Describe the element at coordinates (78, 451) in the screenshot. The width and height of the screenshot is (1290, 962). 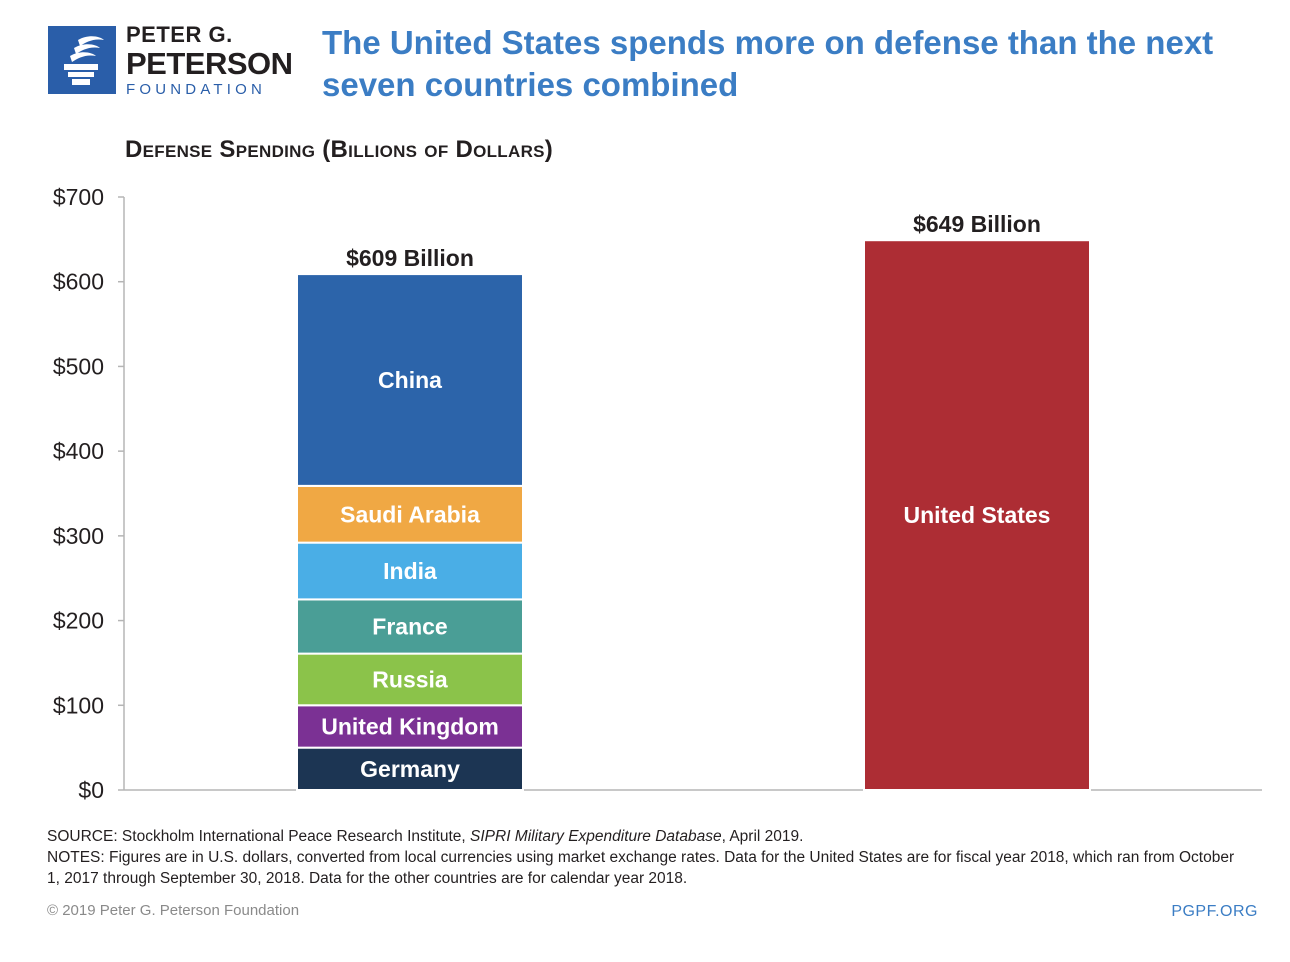
I see `y-tick-label: $400` at that location.